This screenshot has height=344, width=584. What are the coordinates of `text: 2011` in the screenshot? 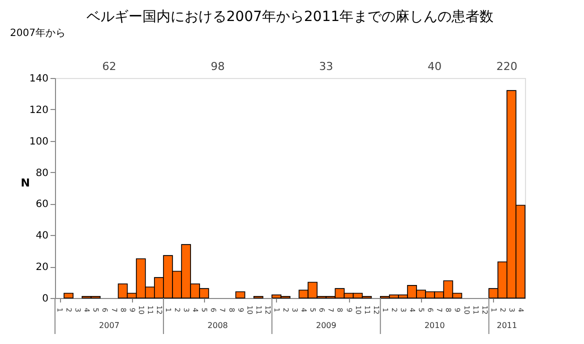 It's located at (507, 325).